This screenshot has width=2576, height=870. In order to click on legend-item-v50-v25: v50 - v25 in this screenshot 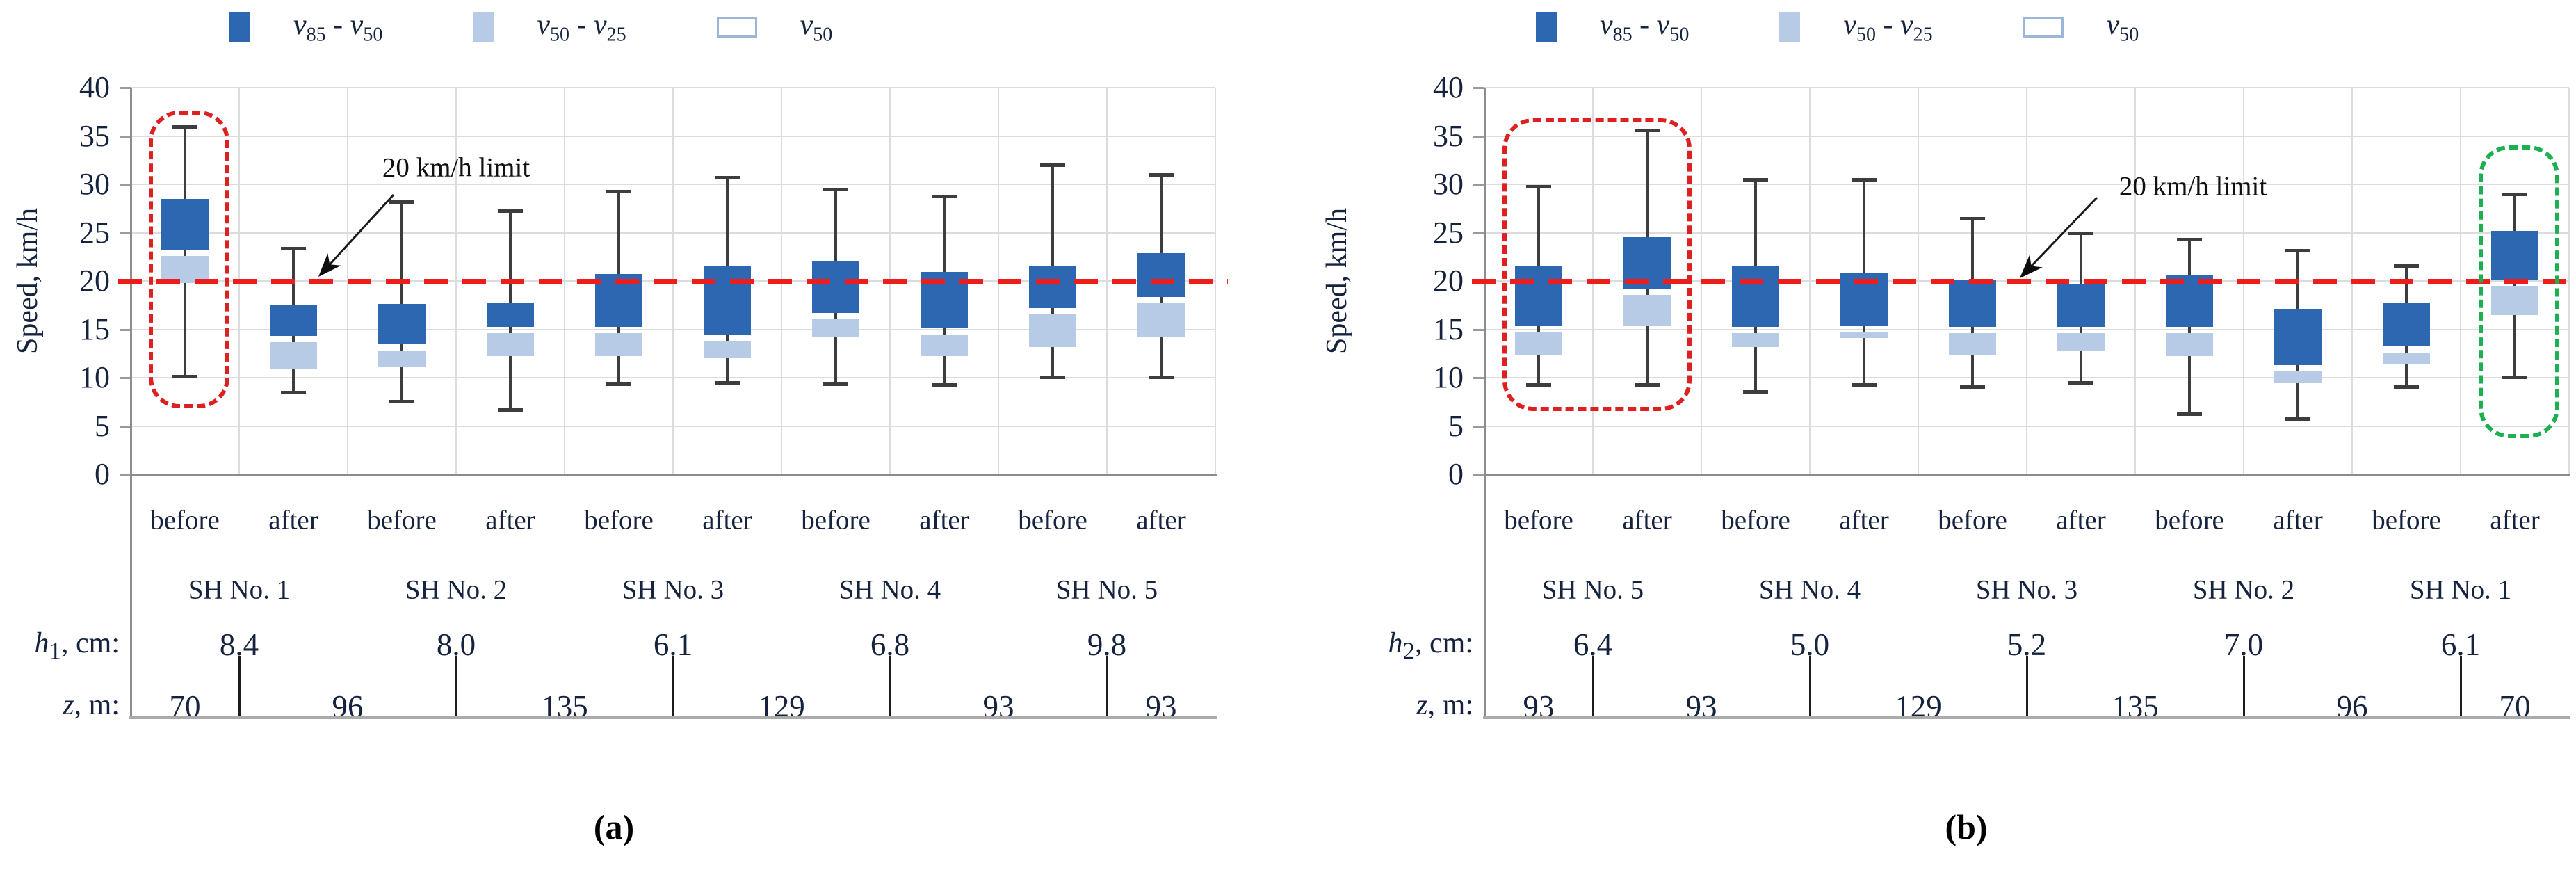, I will do `click(549, 27)`.